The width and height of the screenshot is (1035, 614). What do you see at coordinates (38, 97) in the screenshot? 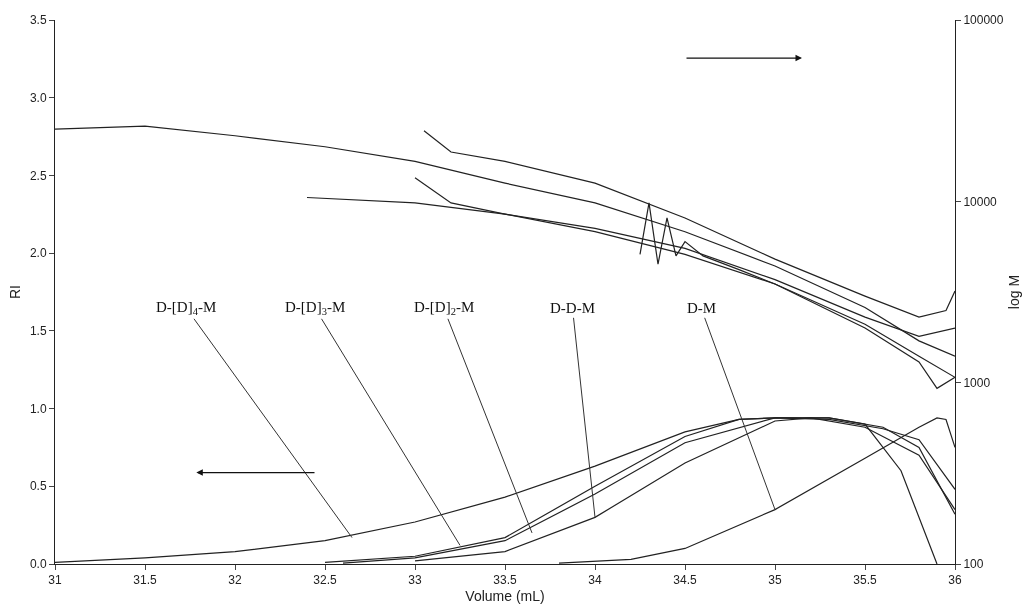
I see `y-tick-label: 3.0` at bounding box center [38, 97].